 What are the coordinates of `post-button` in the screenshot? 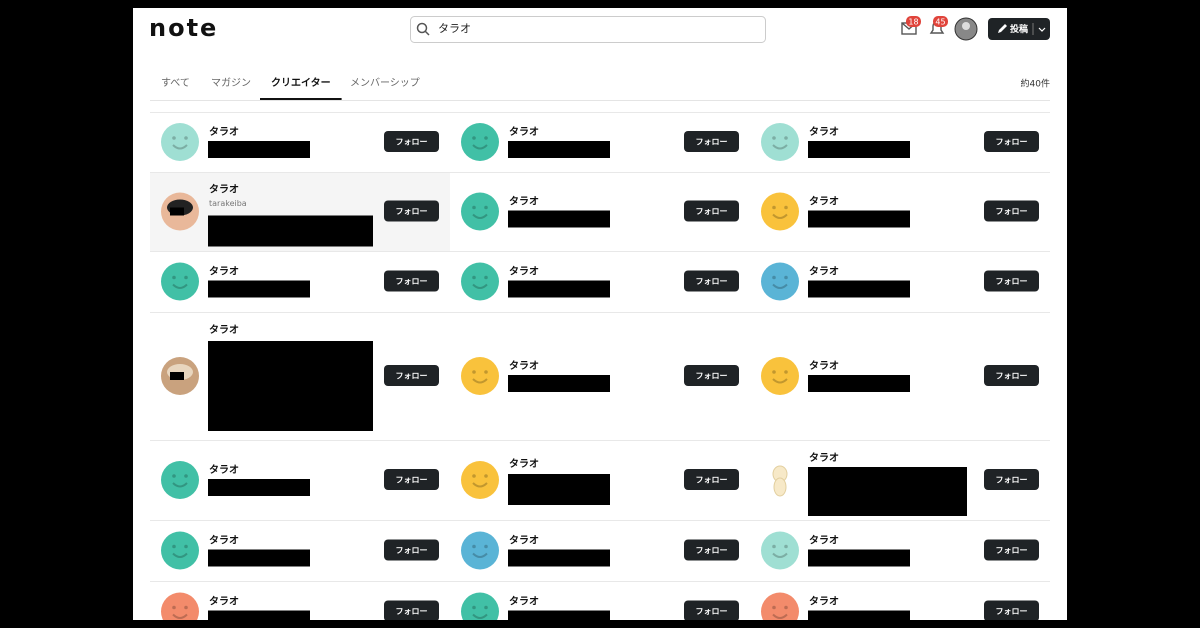 It's located at (1019, 29).